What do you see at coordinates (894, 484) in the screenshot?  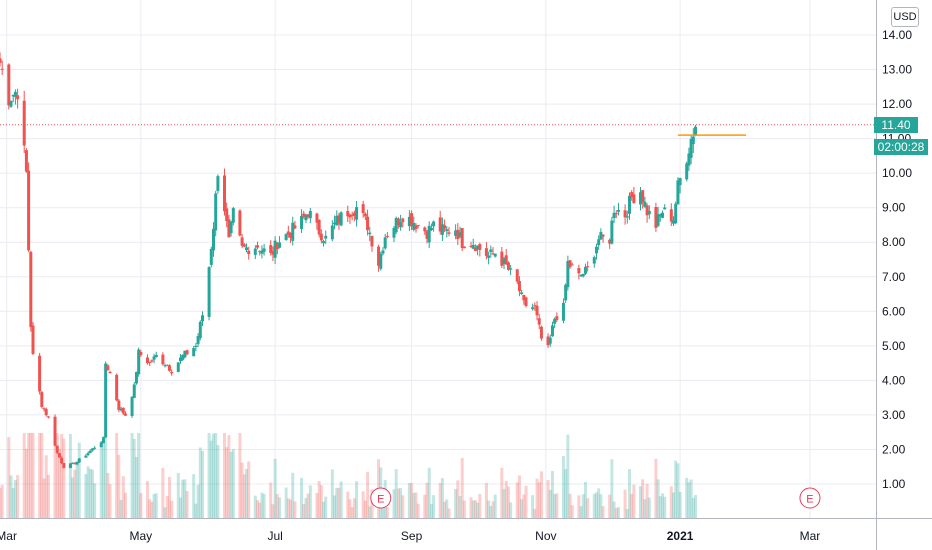 I see `y-tick-label: 1.00` at bounding box center [894, 484].